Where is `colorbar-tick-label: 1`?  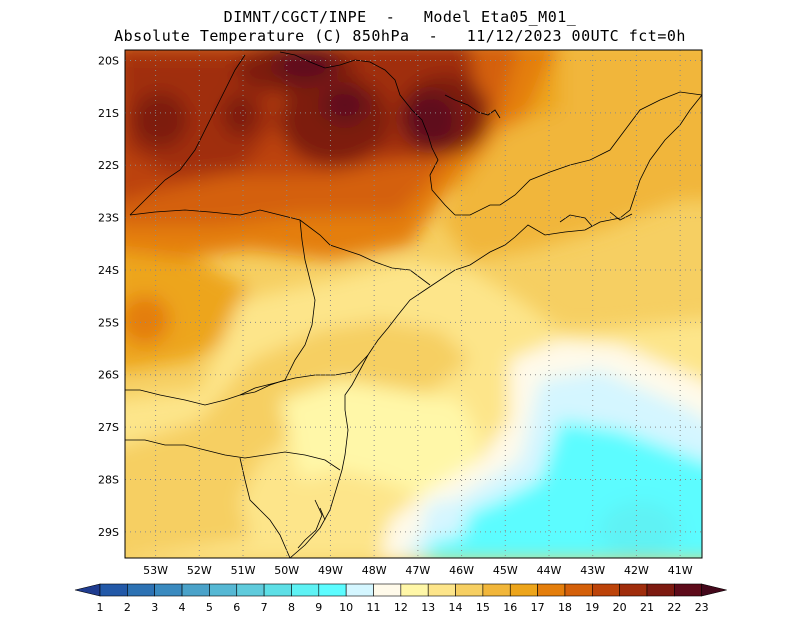
colorbar-tick-label: 1 is located at coordinates (100, 607).